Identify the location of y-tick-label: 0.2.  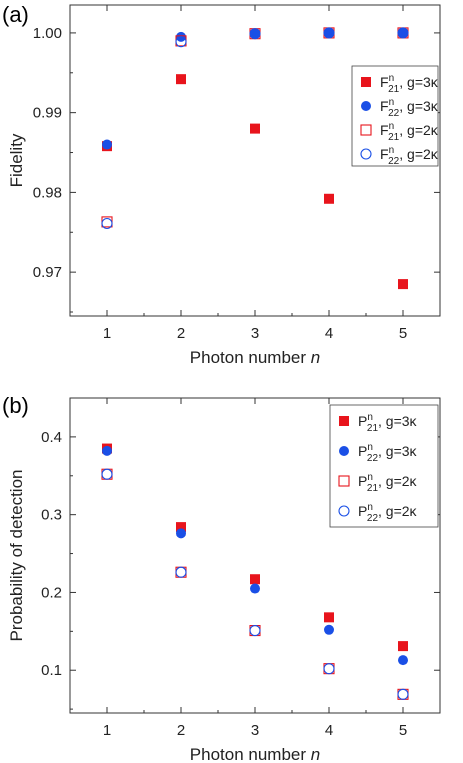
(51, 592).